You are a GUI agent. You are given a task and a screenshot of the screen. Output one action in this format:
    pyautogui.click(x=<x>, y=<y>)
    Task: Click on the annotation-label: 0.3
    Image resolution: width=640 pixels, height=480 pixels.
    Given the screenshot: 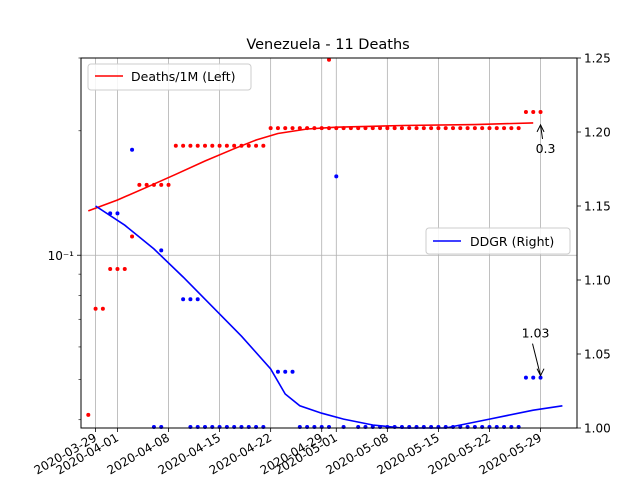 What is the action you would take?
    pyautogui.click(x=546, y=148)
    